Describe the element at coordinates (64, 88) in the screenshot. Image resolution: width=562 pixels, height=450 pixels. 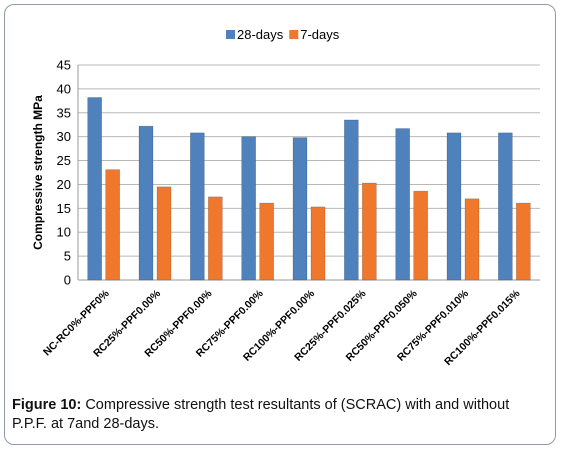
I see `y-tick-label: 40` at that location.